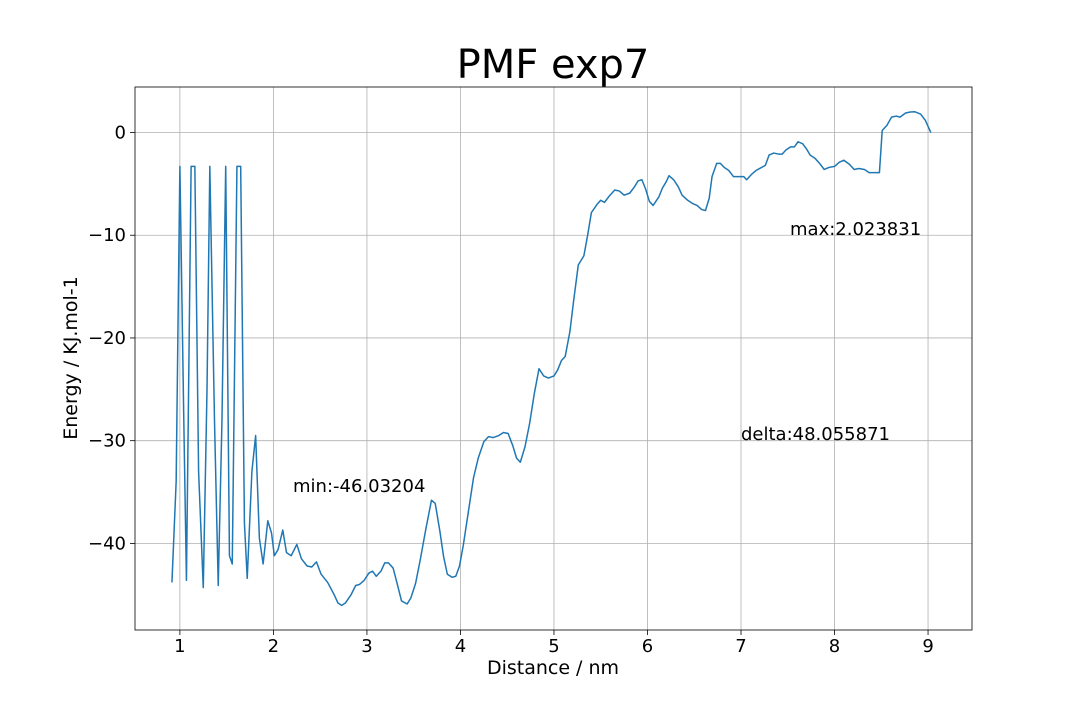 This screenshot has width=1080, height=720. Describe the element at coordinates (273, 646) in the screenshot. I see `x-tick-label: 2` at that location.